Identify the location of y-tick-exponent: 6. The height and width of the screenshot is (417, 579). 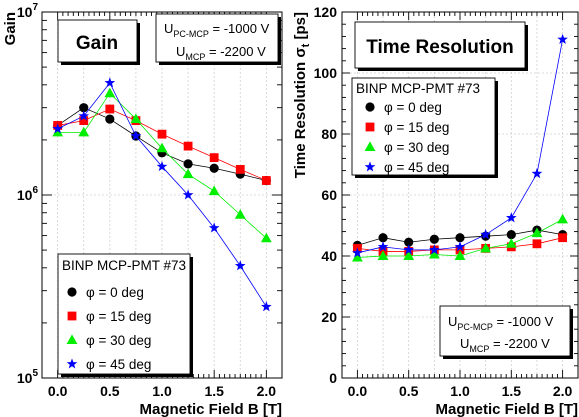
(35, 190).